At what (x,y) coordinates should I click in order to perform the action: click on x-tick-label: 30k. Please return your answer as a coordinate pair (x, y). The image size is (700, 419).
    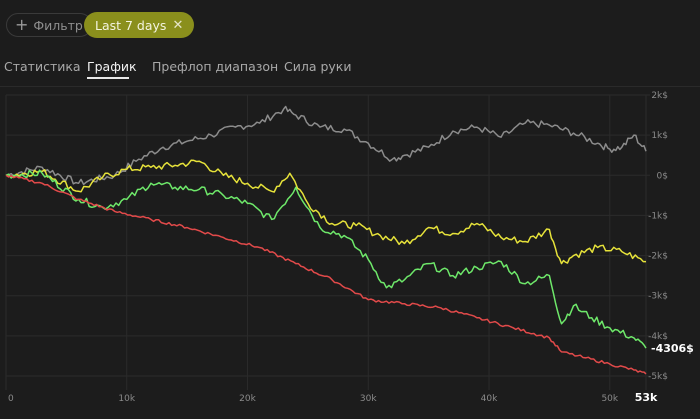
    Looking at the image, I should click on (368, 399).